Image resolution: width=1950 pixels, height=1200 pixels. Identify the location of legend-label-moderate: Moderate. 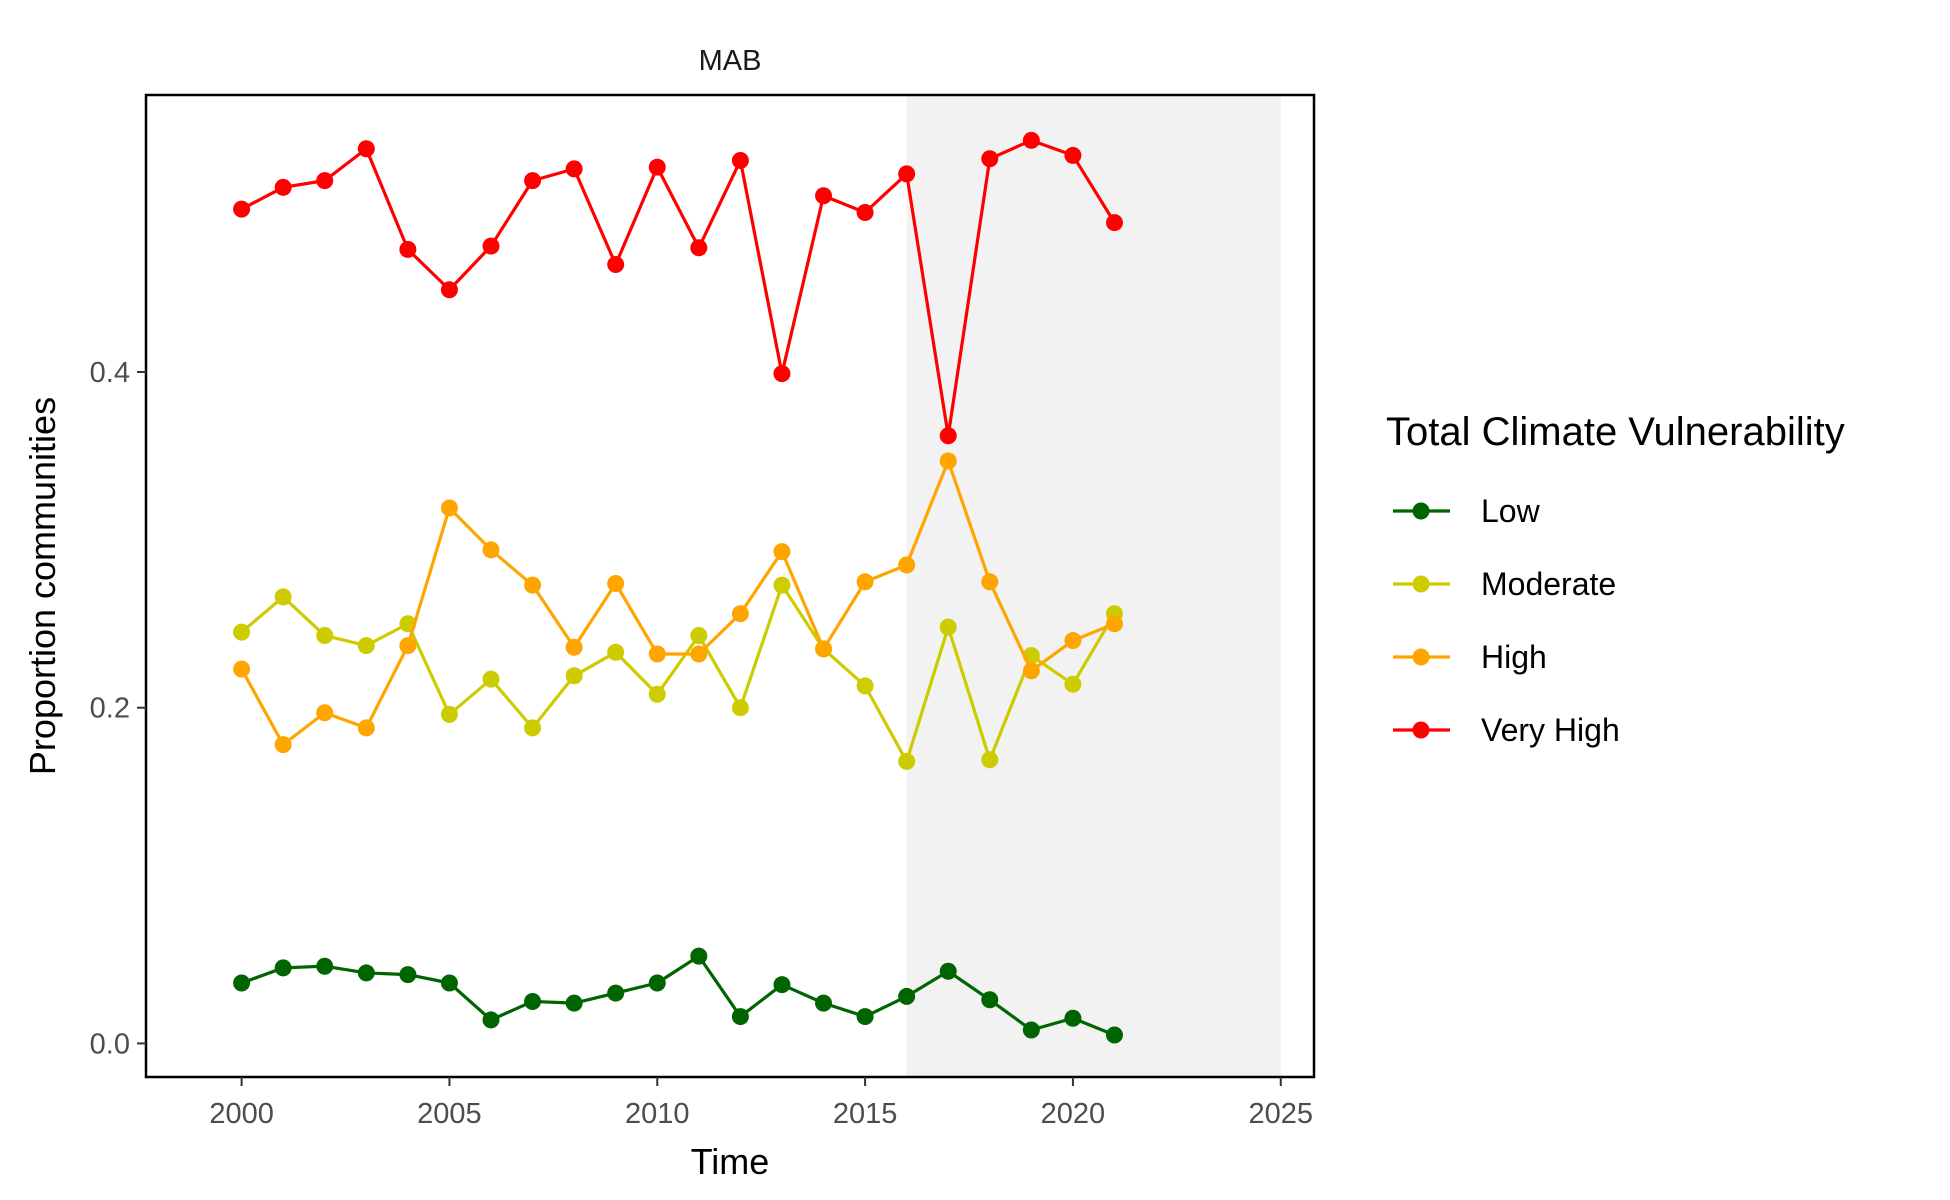
(1548, 584).